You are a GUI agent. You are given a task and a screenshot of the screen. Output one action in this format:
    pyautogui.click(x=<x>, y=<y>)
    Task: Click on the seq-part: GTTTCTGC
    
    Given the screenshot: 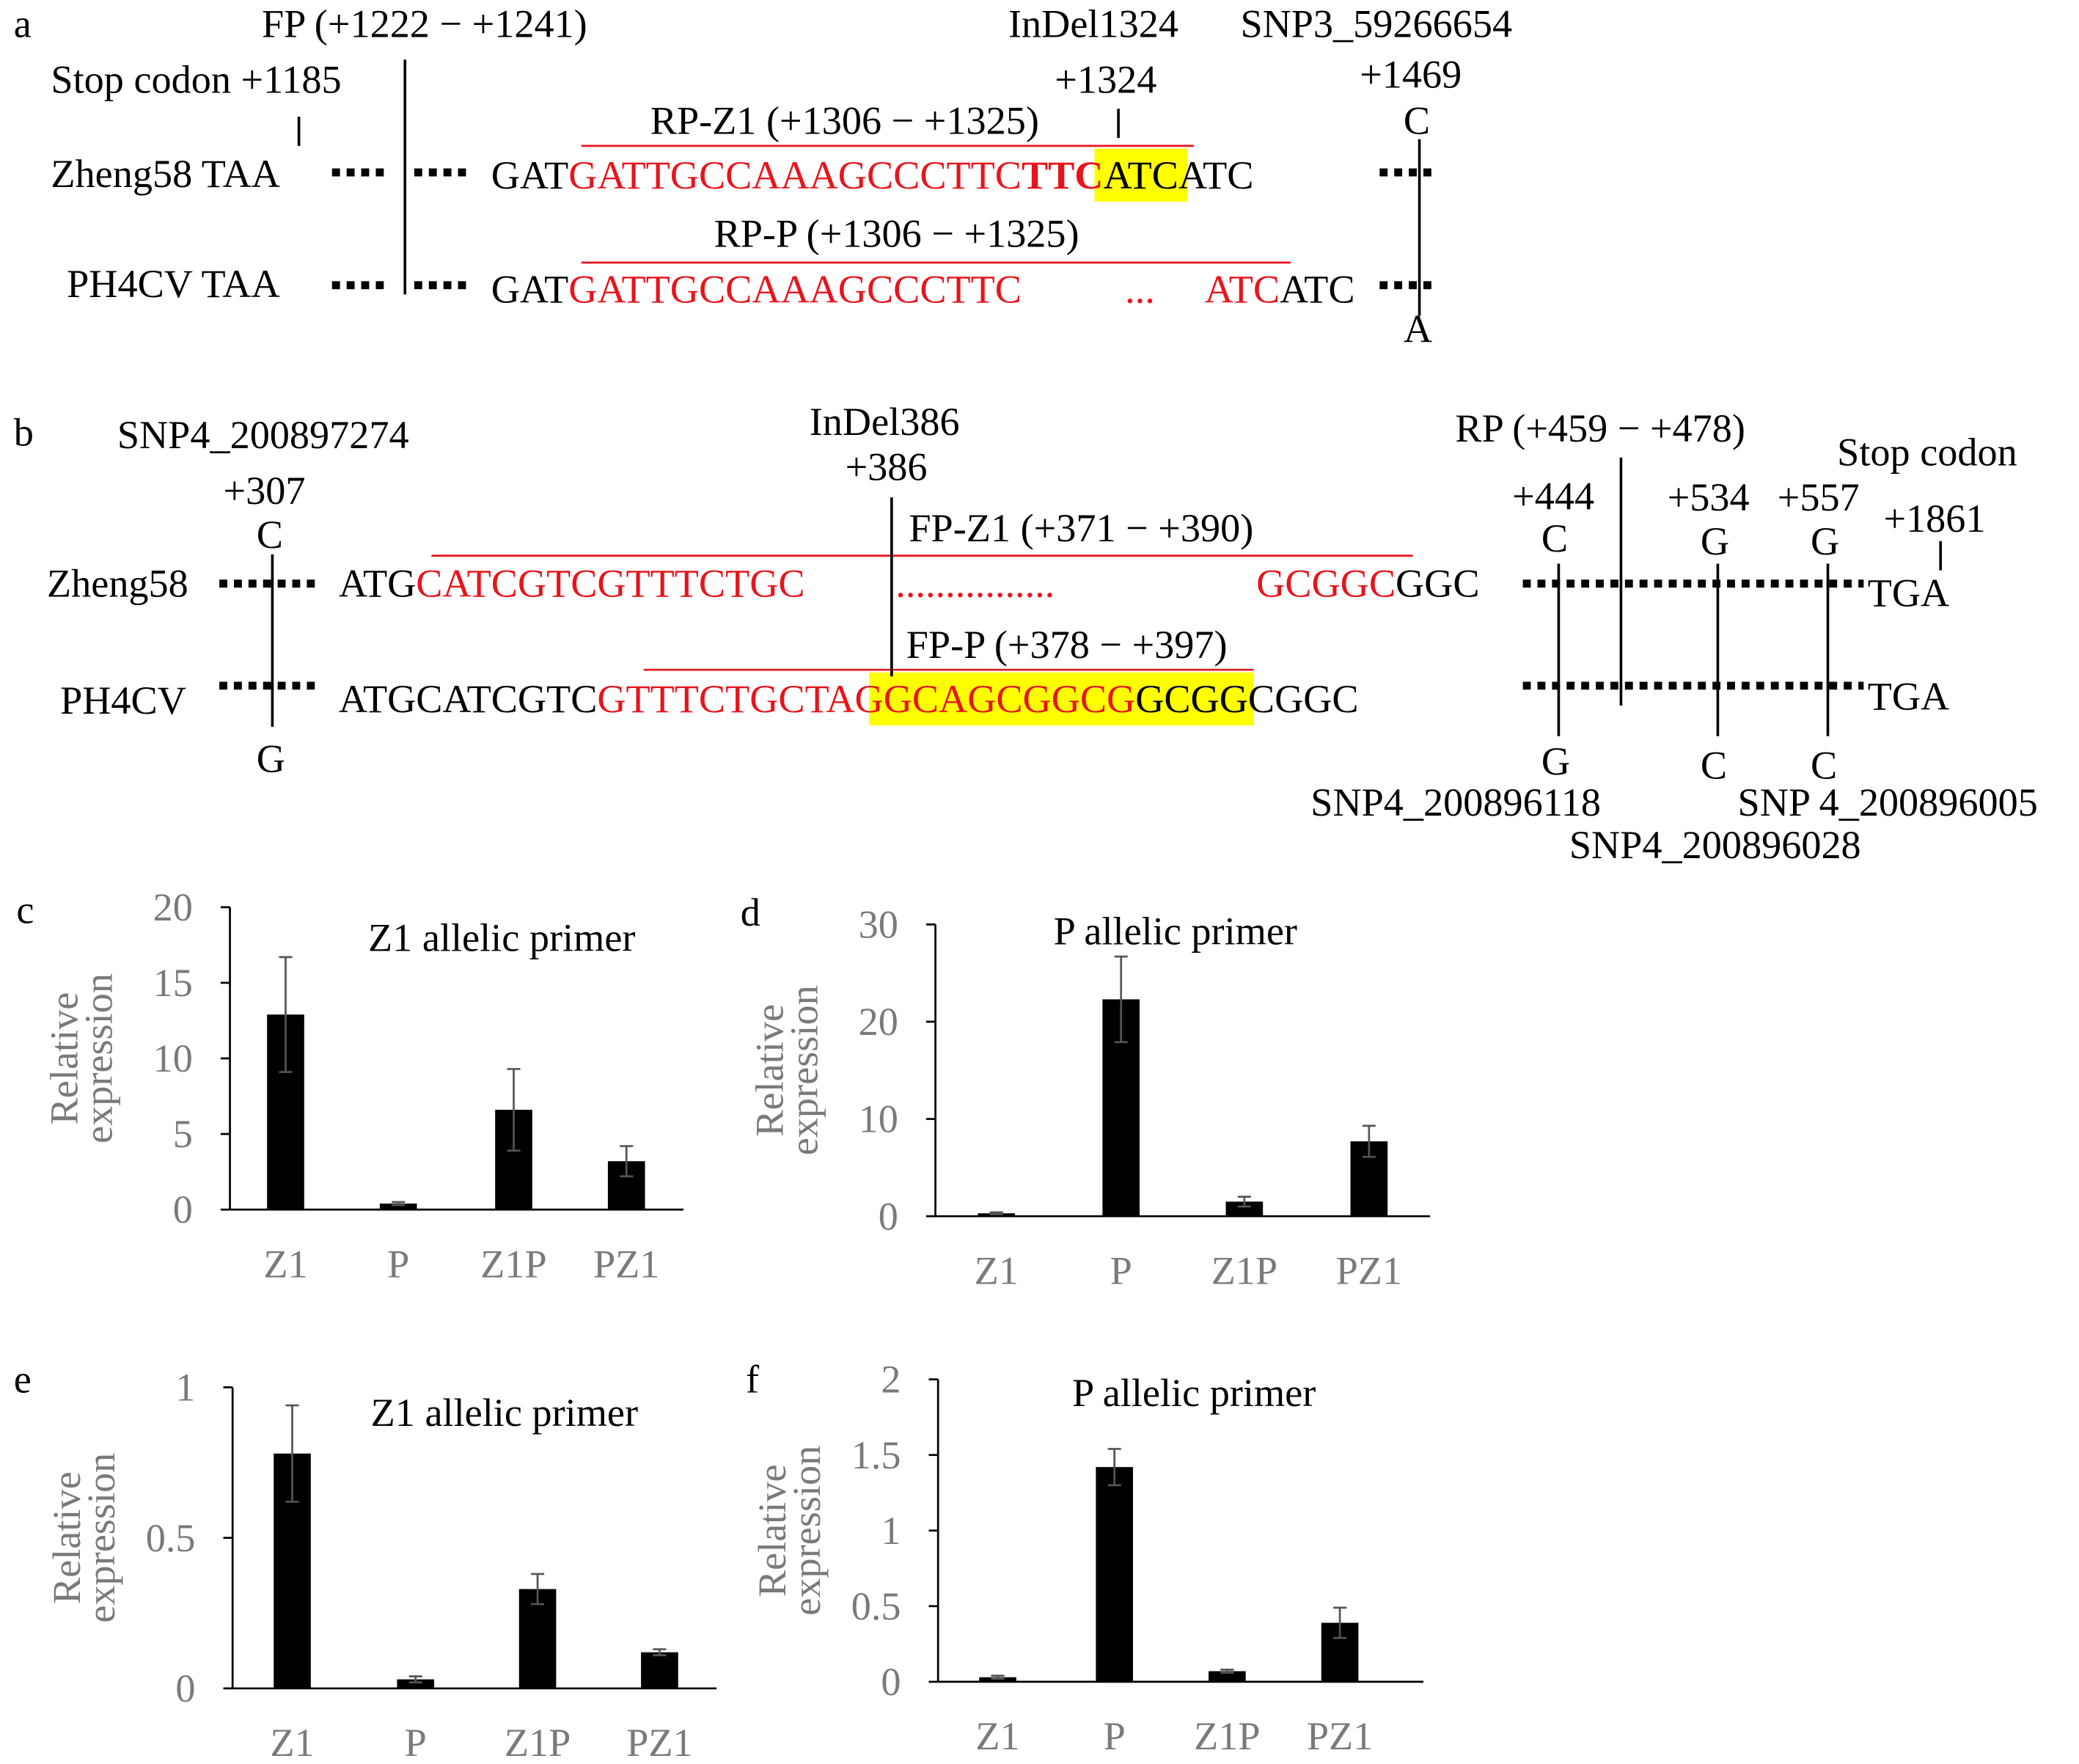 What is the action you would take?
    pyautogui.click(x=700, y=699)
    